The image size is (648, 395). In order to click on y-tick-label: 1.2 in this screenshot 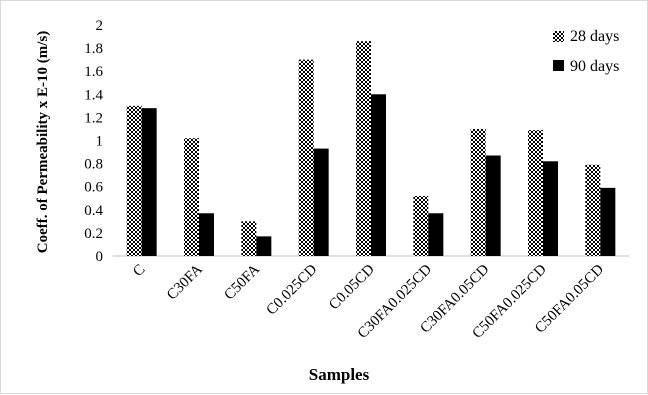, I will do `click(93, 118)`.